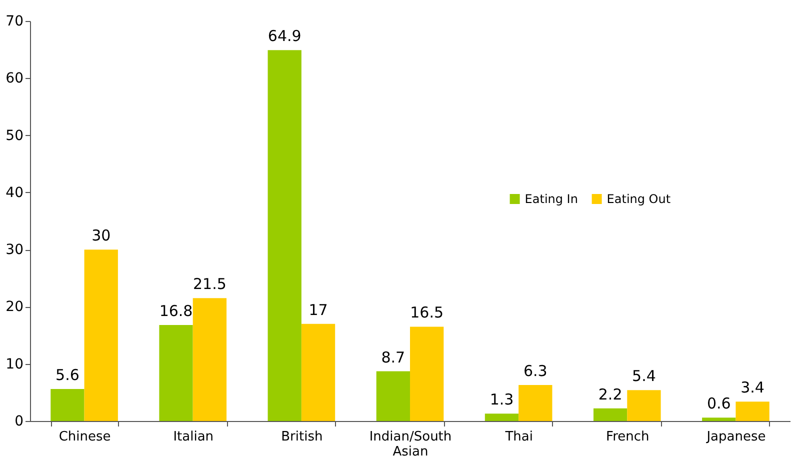 The height and width of the screenshot is (475, 811). What do you see at coordinates (736, 437) in the screenshot?
I see `x-tick-label: Japanese` at bounding box center [736, 437].